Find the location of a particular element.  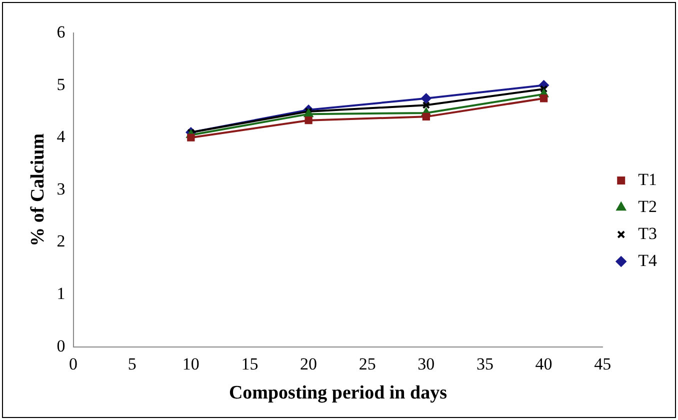

x-tick-label: 25 is located at coordinates (367, 364).